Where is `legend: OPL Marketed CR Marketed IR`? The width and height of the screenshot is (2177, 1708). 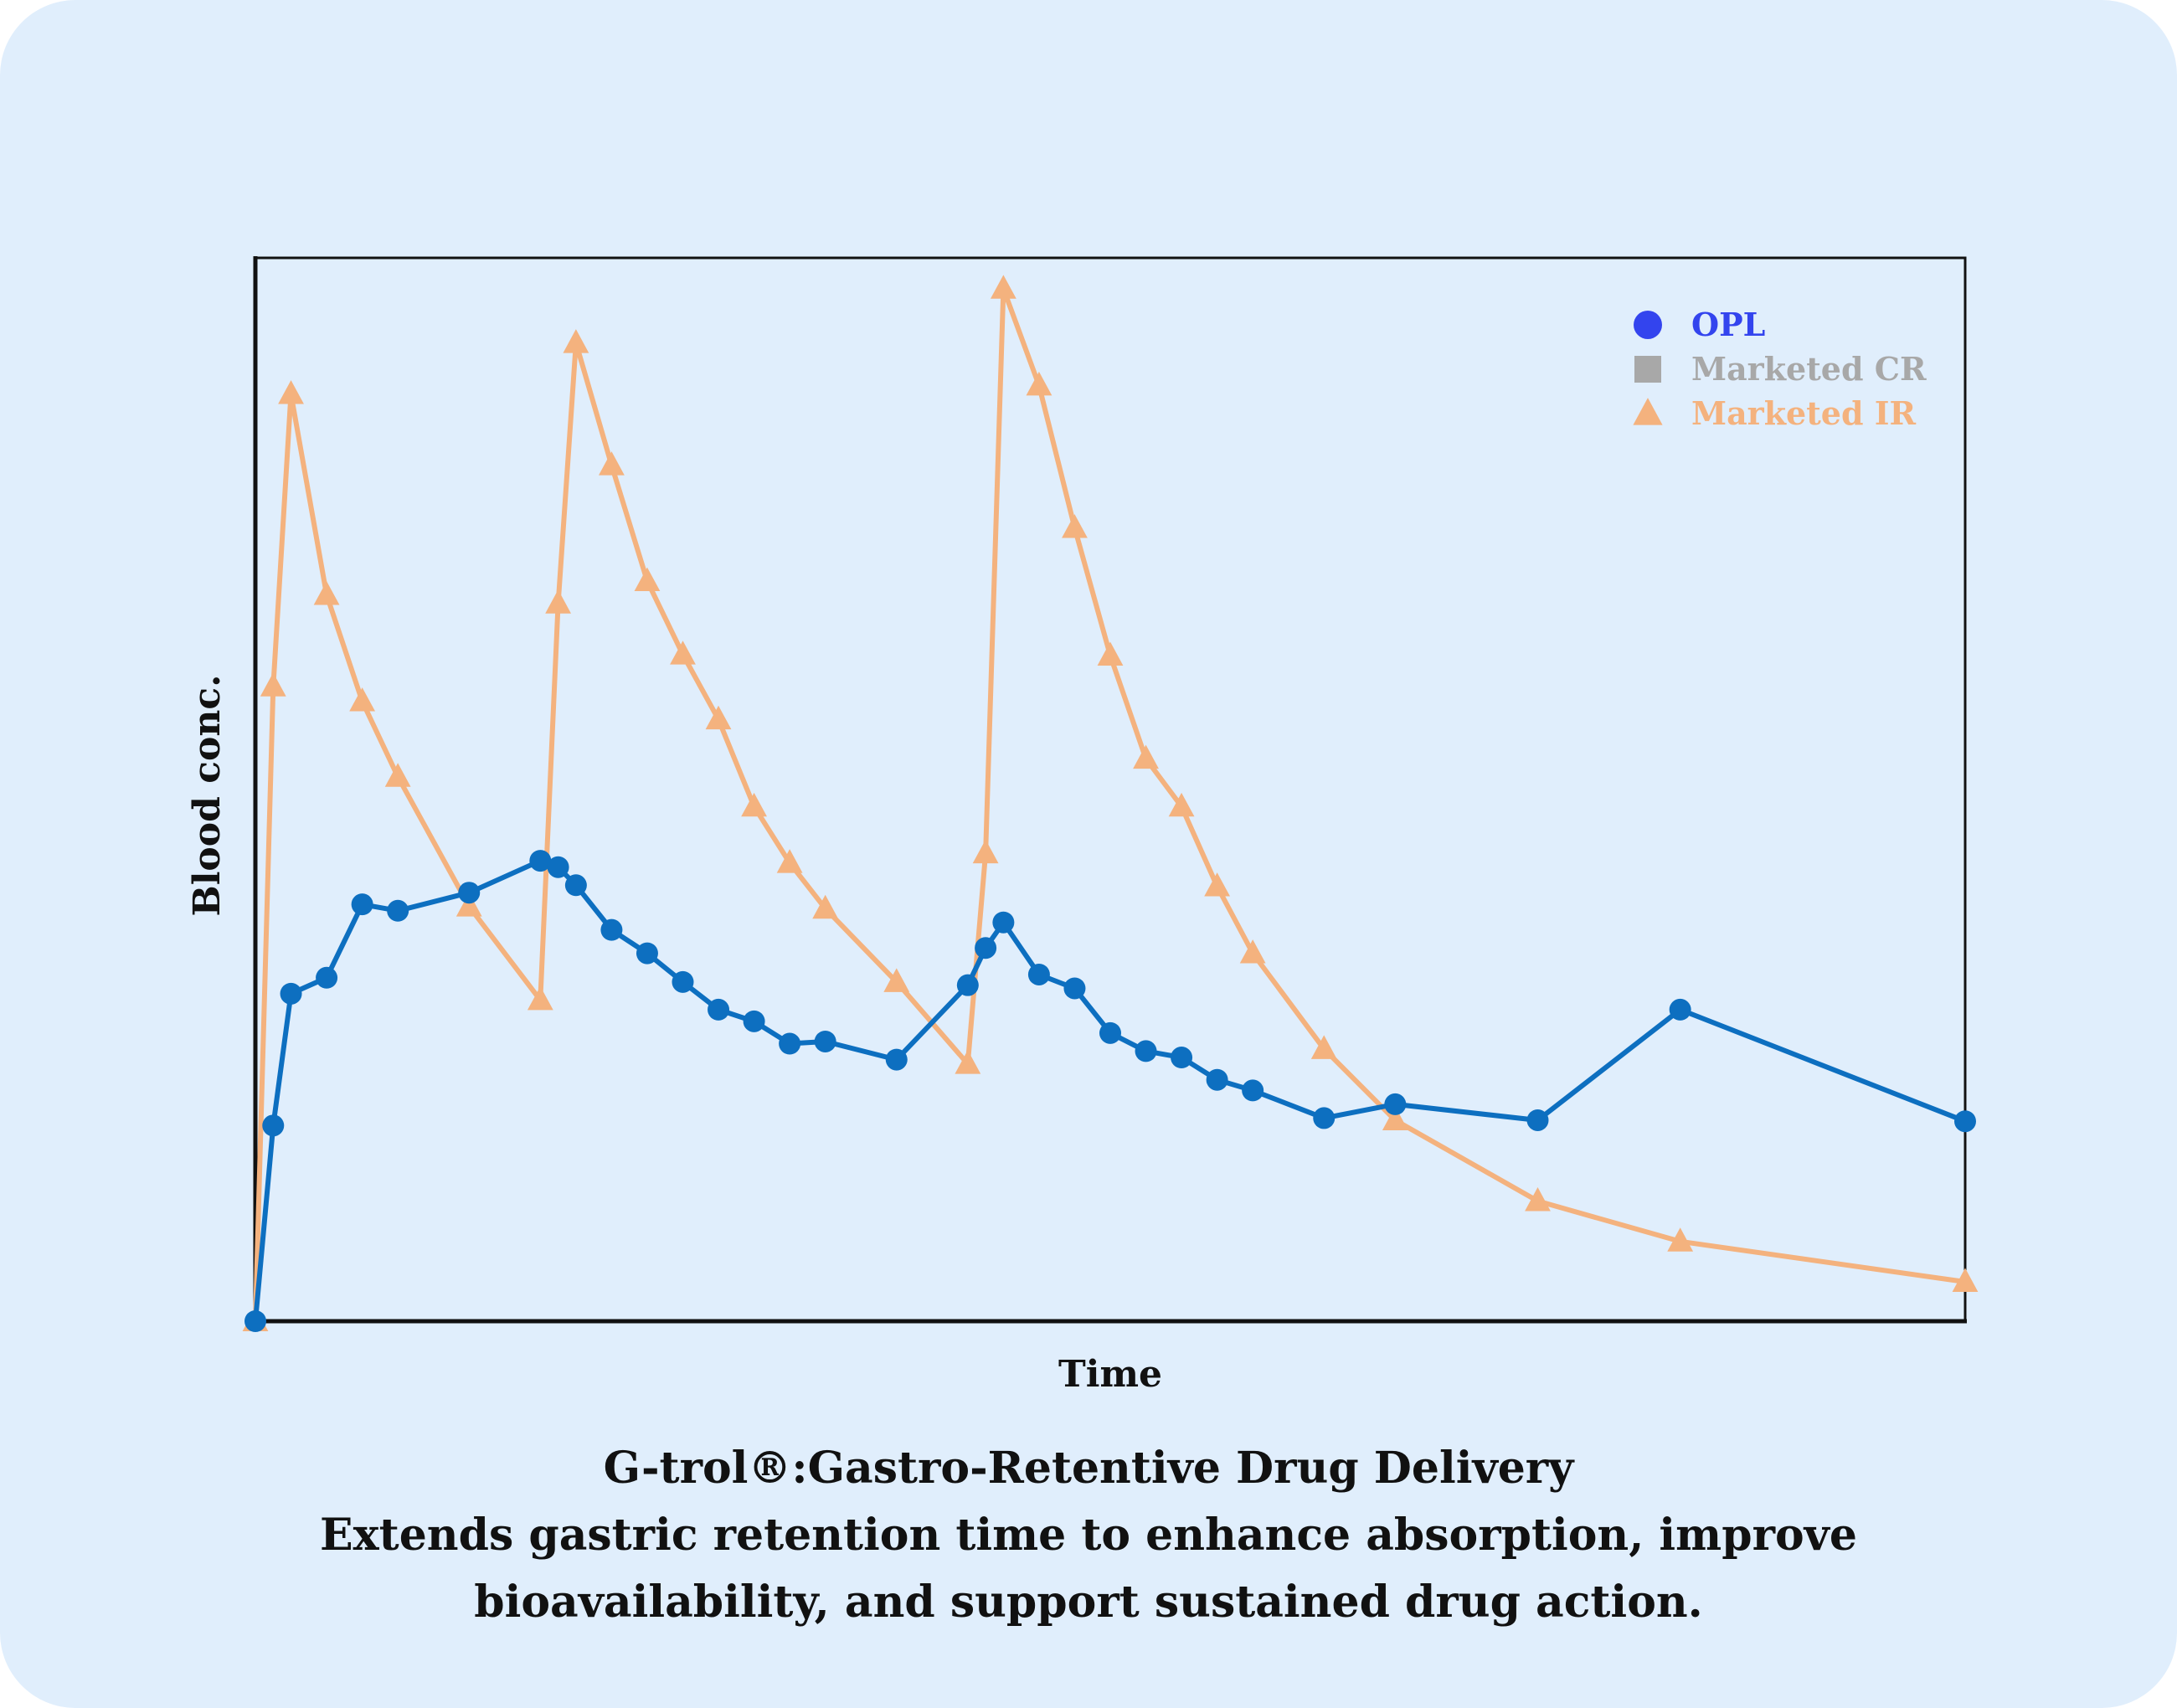
legend: OPL Marketed CR Marketed IR is located at coordinates (1780, 369).